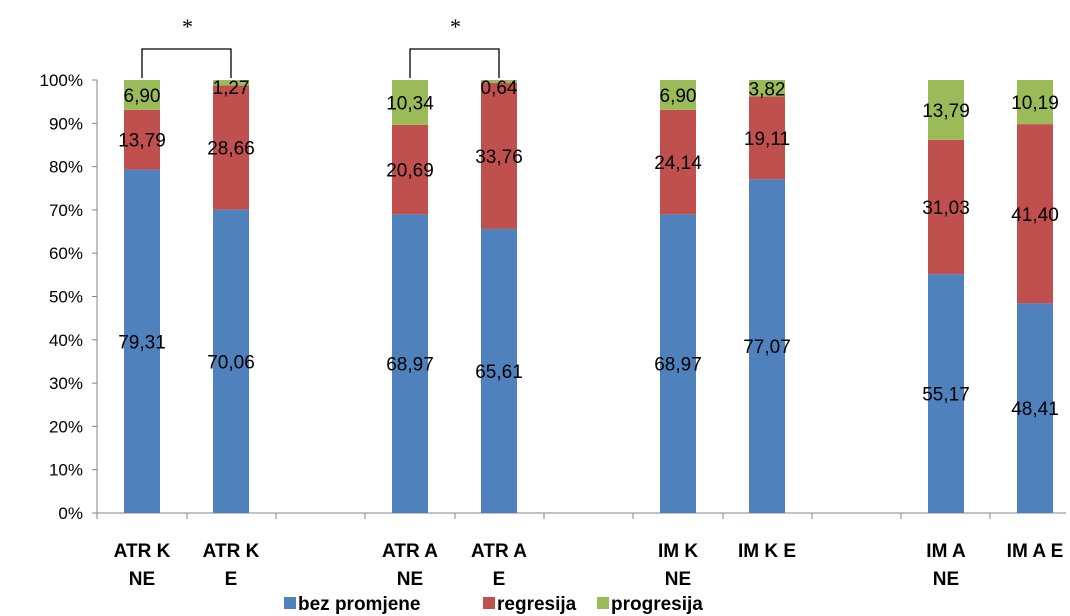  What do you see at coordinates (946, 551) in the screenshot?
I see `x-category-label: IM A` at bounding box center [946, 551].